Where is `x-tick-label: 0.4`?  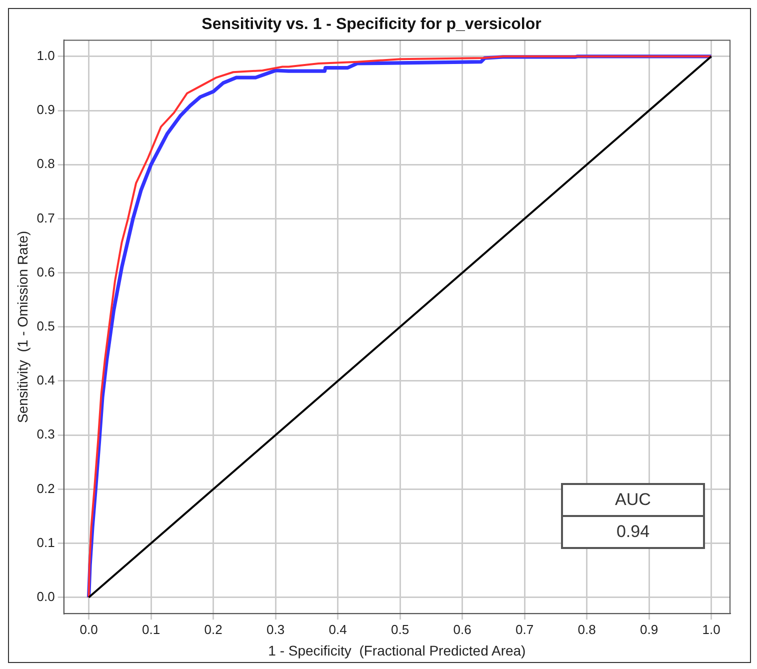 x-tick-label: 0.4 is located at coordinates (337, 629).